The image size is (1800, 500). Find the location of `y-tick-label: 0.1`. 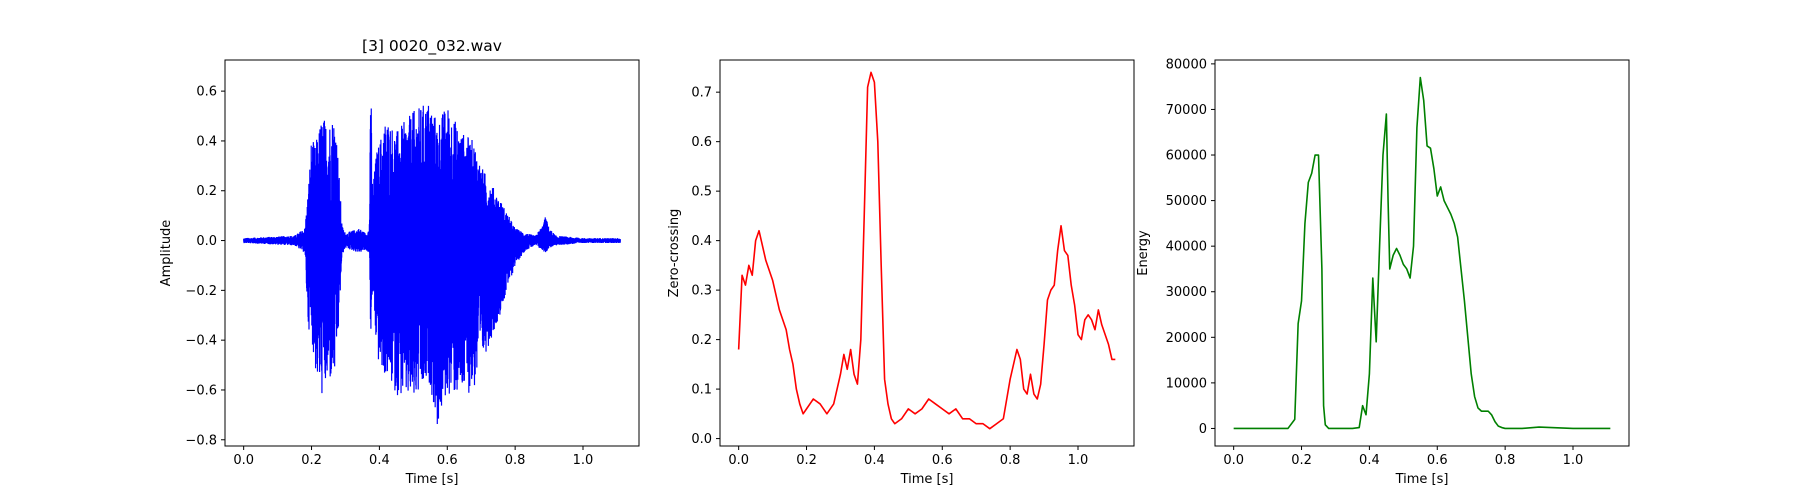

y-tick-label: 0.1 is located at coordinates (701, 390).